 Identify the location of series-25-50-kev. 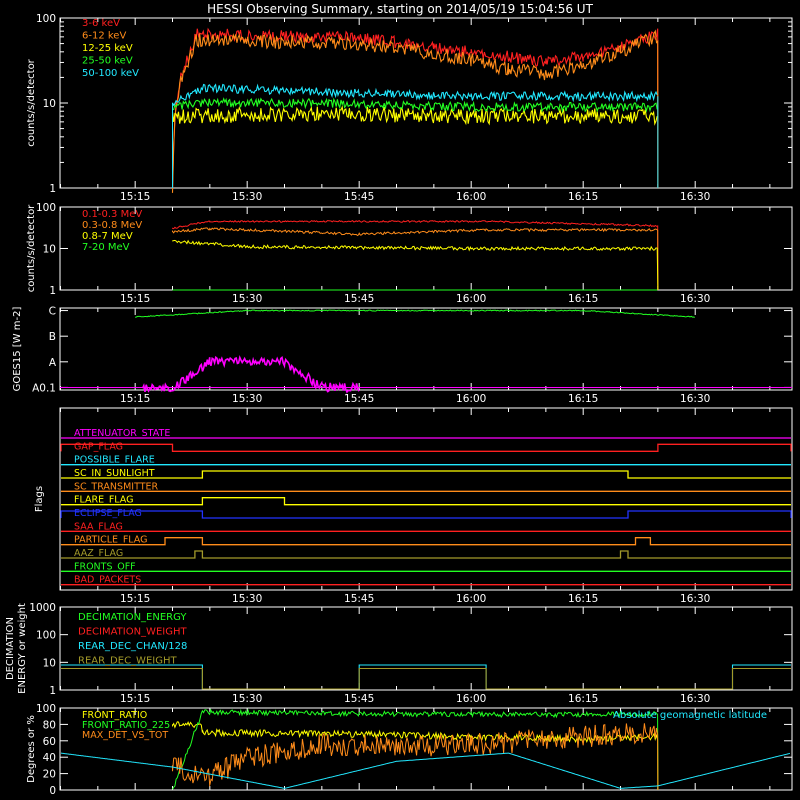
(415, 105).